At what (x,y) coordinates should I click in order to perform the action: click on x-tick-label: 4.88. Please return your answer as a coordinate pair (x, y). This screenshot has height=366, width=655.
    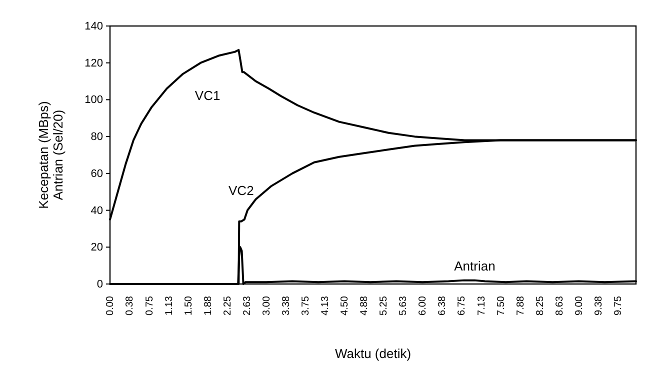
    Looking at the image, I should click on (364, 306).